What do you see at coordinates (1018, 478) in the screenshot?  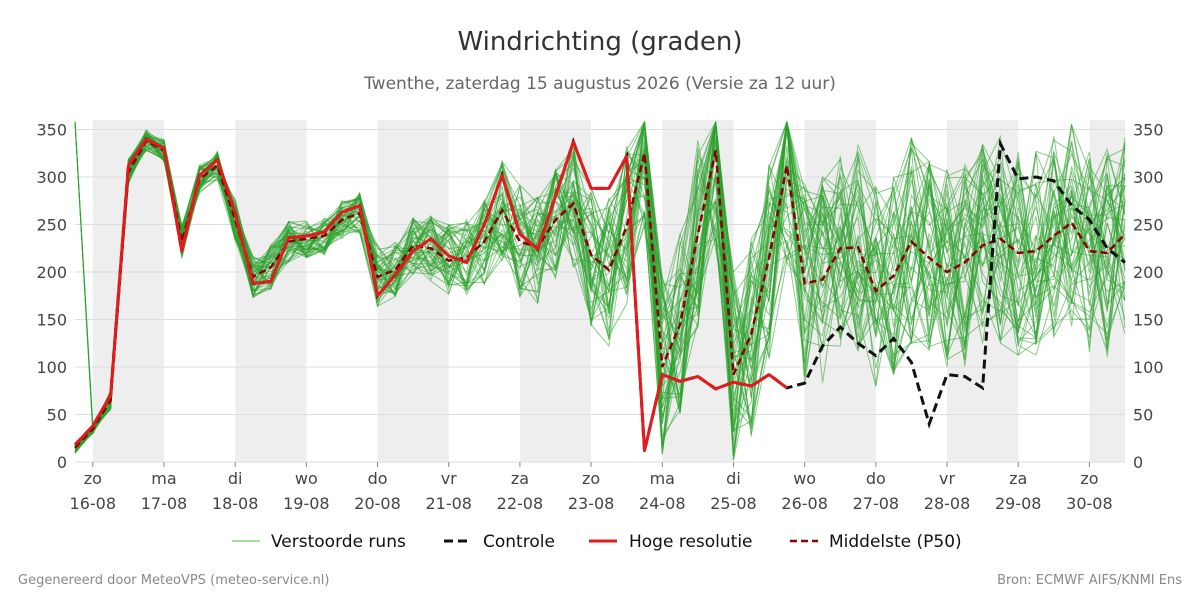 I see `x-tick-day-13: za` at bounding box center [1018, 478].